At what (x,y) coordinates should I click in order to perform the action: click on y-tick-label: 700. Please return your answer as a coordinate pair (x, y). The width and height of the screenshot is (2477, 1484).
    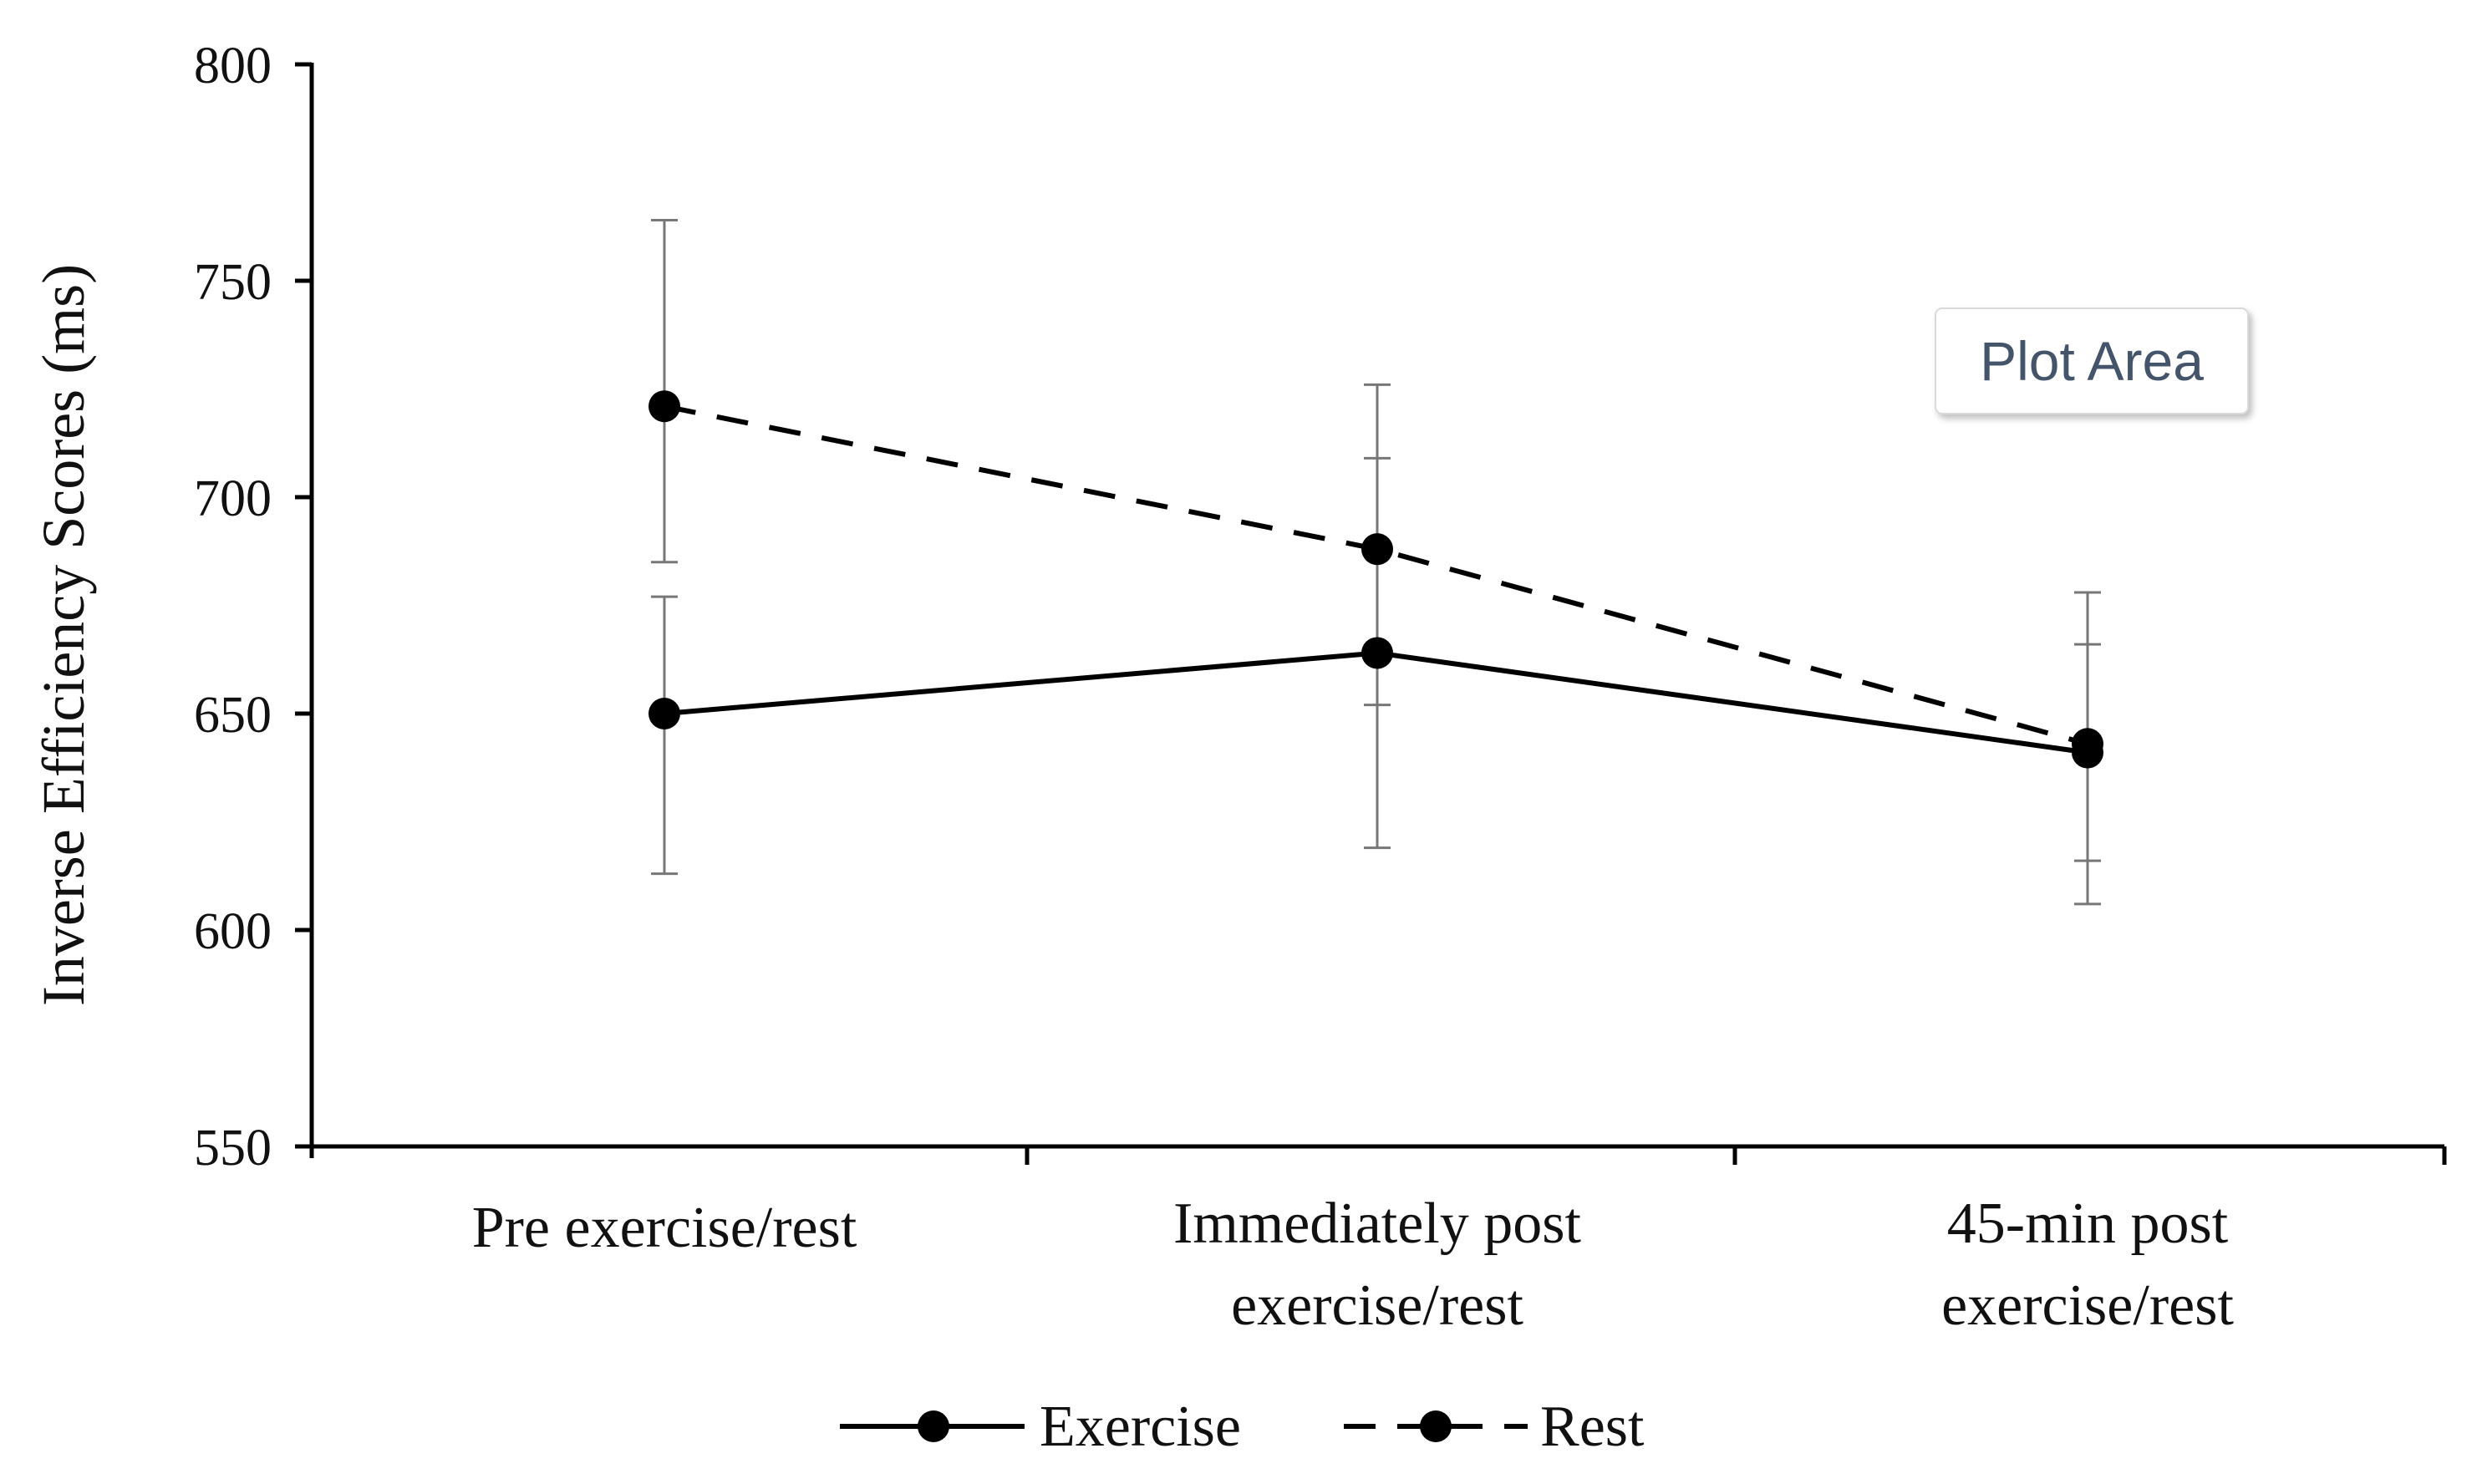
    Looking at the image, I should click on (233, 499).